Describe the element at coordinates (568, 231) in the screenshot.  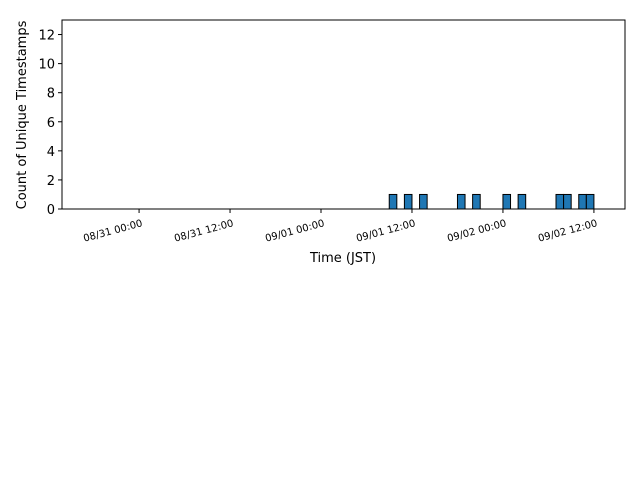
I see `x-tick-label: 09/02 12:00` at that location.